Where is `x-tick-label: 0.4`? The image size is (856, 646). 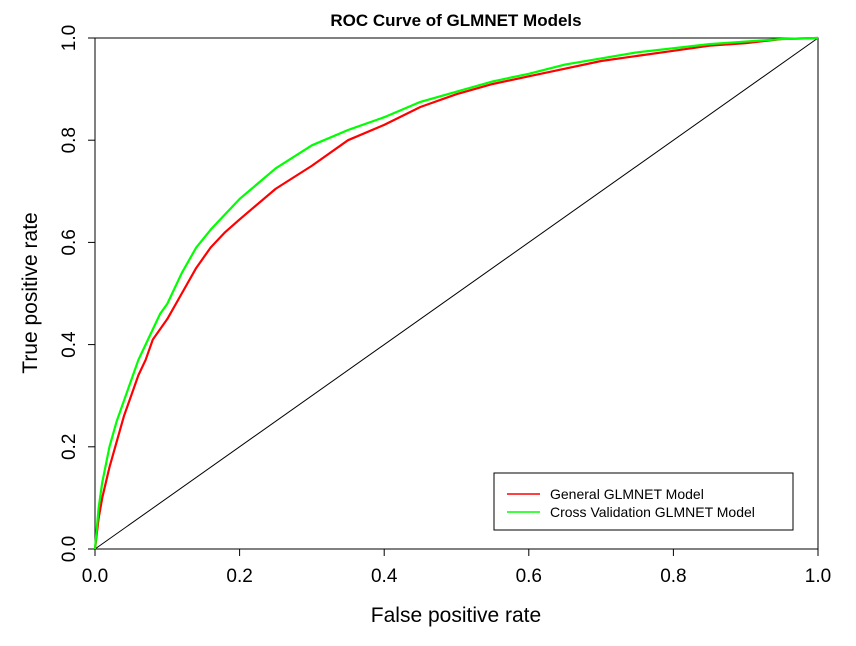
x-tick-label: 0.4 is located at coordinates (384, 576).